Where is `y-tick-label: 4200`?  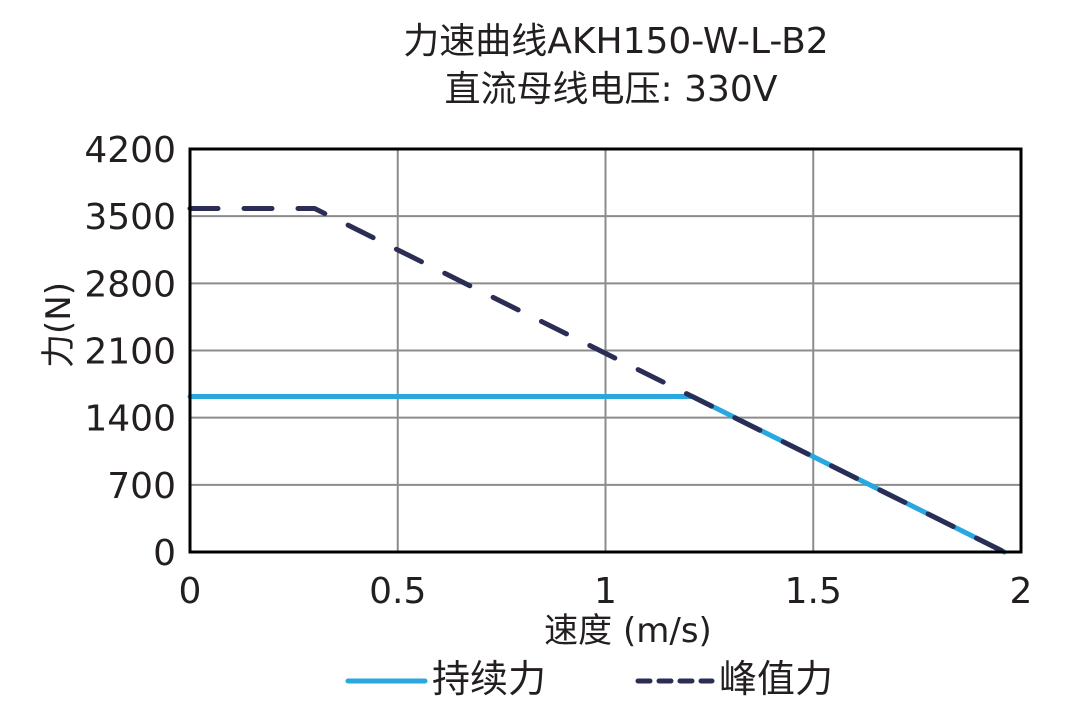 y-tick-label: 4200 is located at coordinates (130, 150).